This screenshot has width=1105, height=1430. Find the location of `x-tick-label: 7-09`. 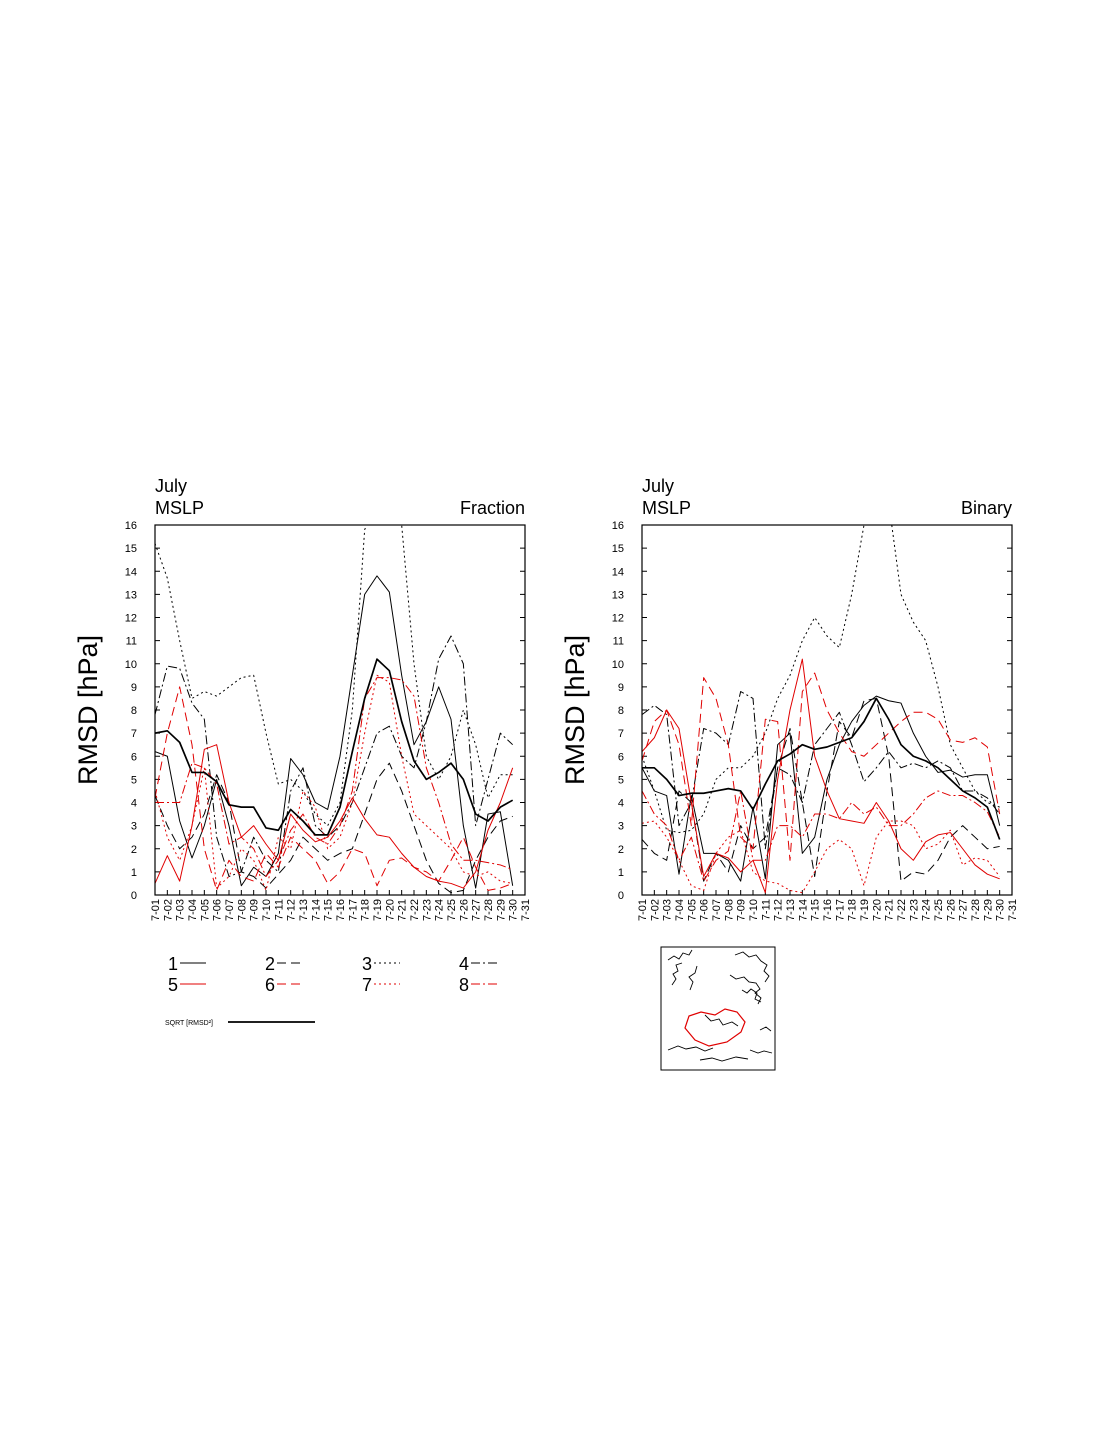

x-tick-label: 7-09 is located at coordinates (742, 910).